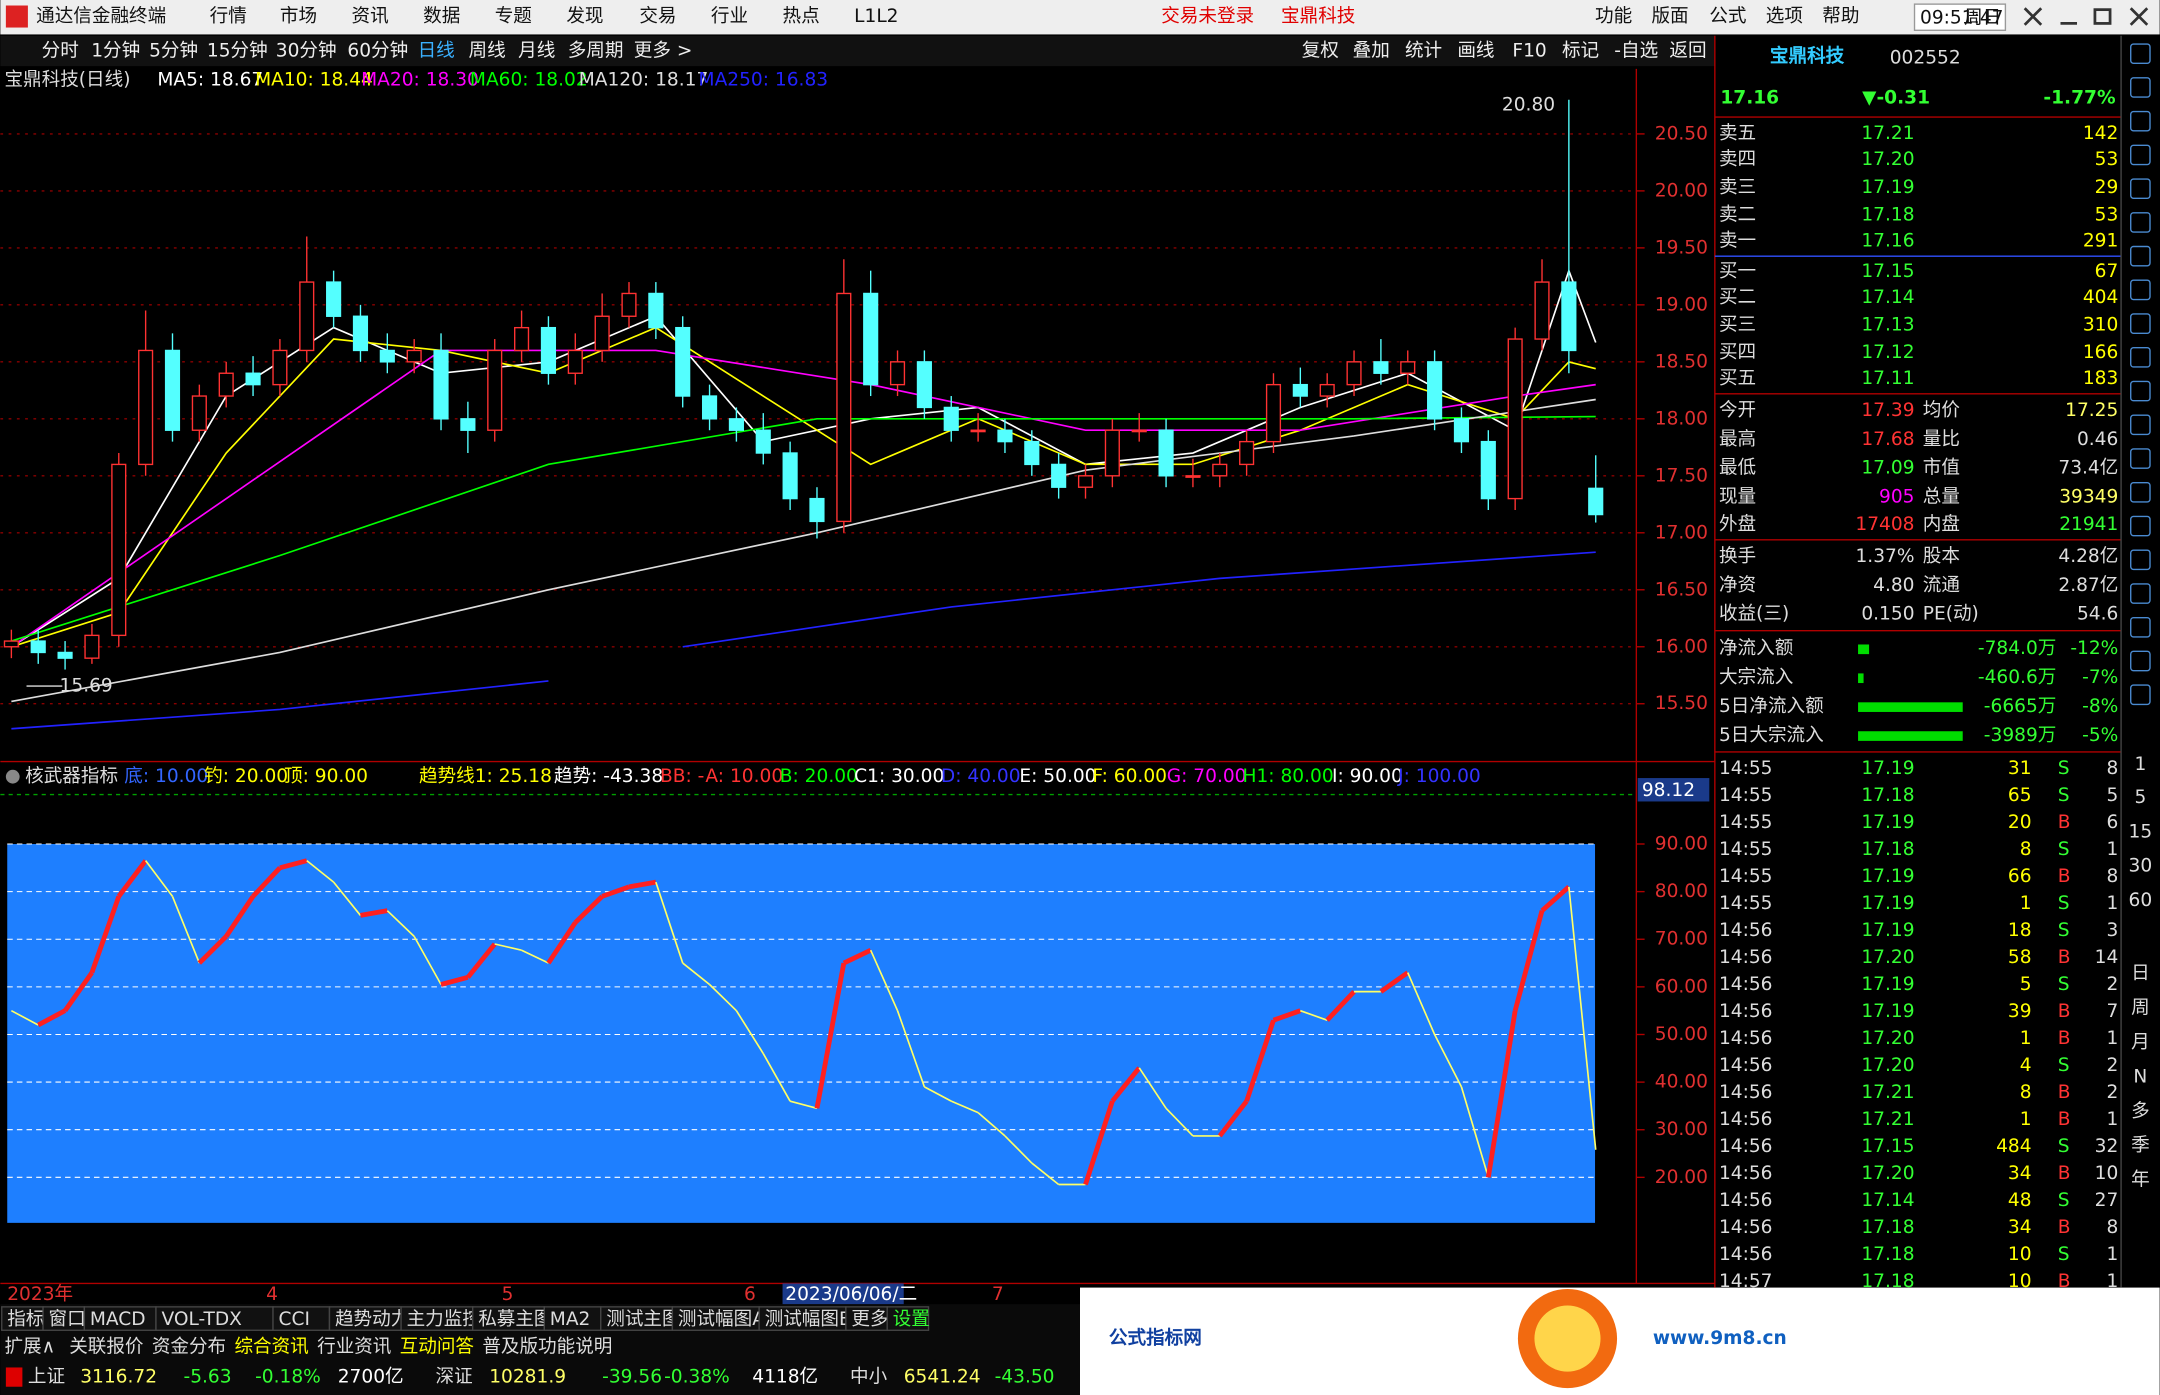 The height and width of the screenshot is (1395, 2160). What do you see at coordinates (118, 1319) in the screenshot?
I see `tab-label: MACD` at bounding box center [118, 1319].